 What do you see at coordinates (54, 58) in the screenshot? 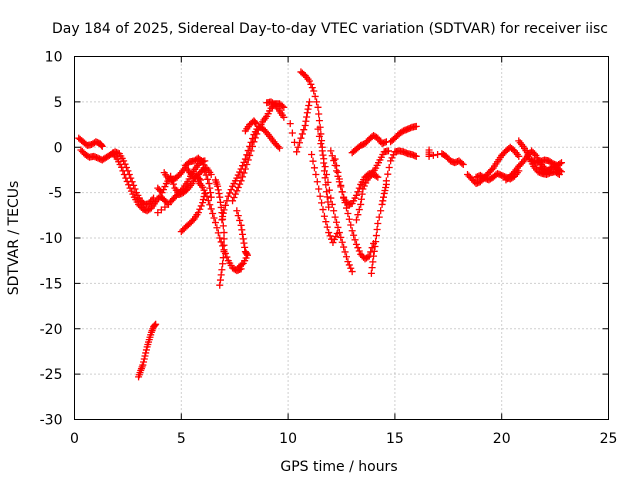
I see `y-tick-label: 10` at bounding box center [54, 58].